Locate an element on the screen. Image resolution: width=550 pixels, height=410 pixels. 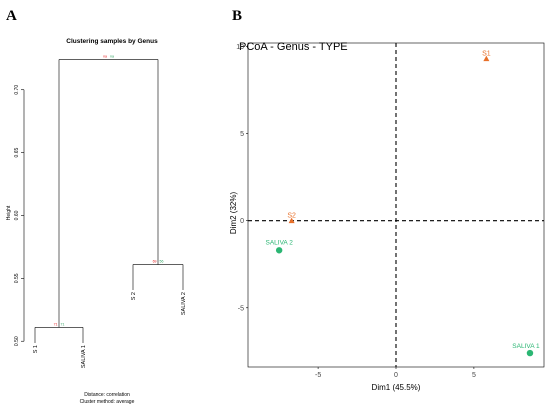
pcoa-ylabel: Dim2 (32%) is located at coordinates (233, 213).